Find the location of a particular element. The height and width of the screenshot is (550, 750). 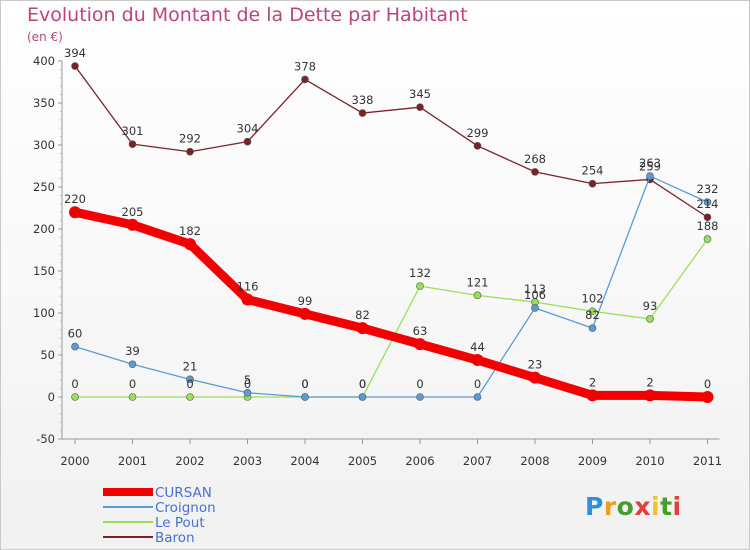

x-tick-label: 2011 is located at coordinates (707, 461).